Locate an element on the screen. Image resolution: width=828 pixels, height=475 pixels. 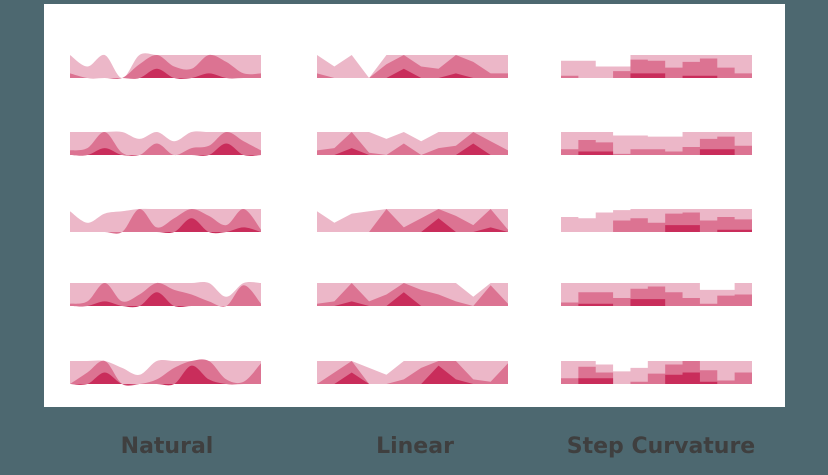
column-label-linear: Linear is located at coordinates (415, 446).